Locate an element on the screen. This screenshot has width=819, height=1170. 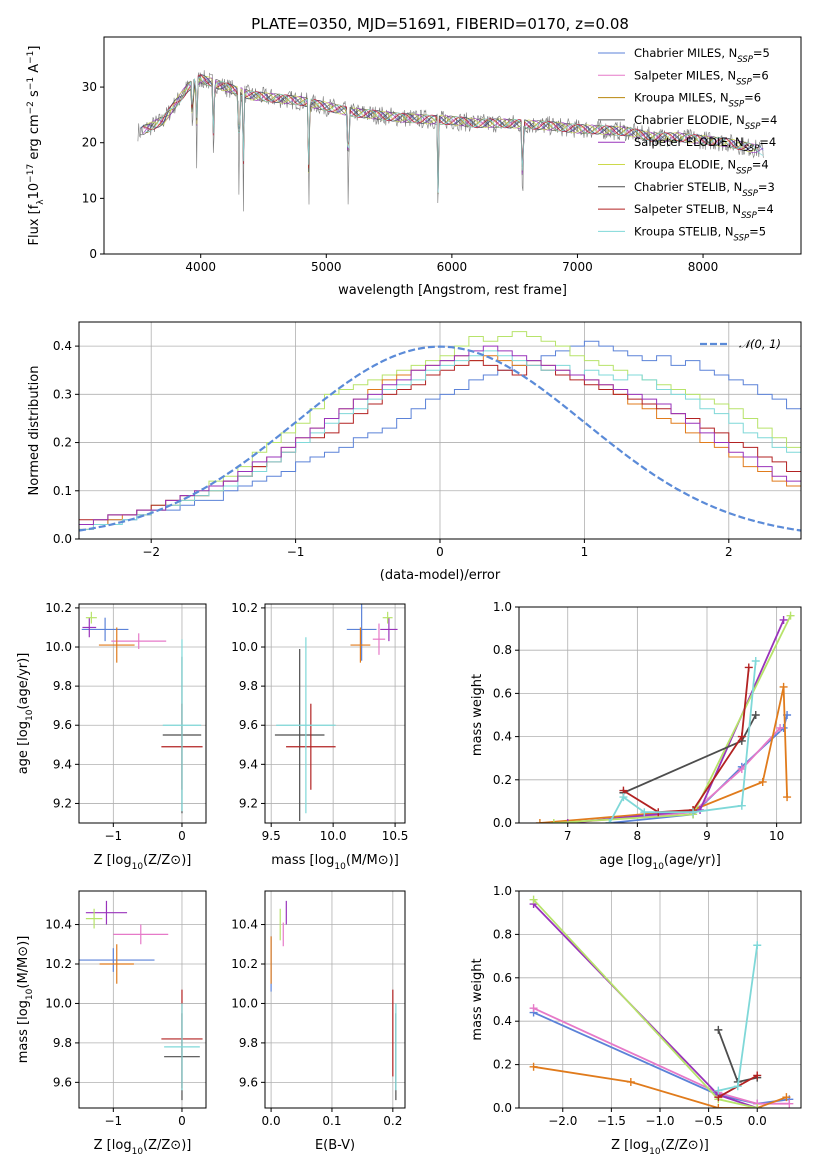
x-tick-label: 8000 is located at coordinates (703, 267).